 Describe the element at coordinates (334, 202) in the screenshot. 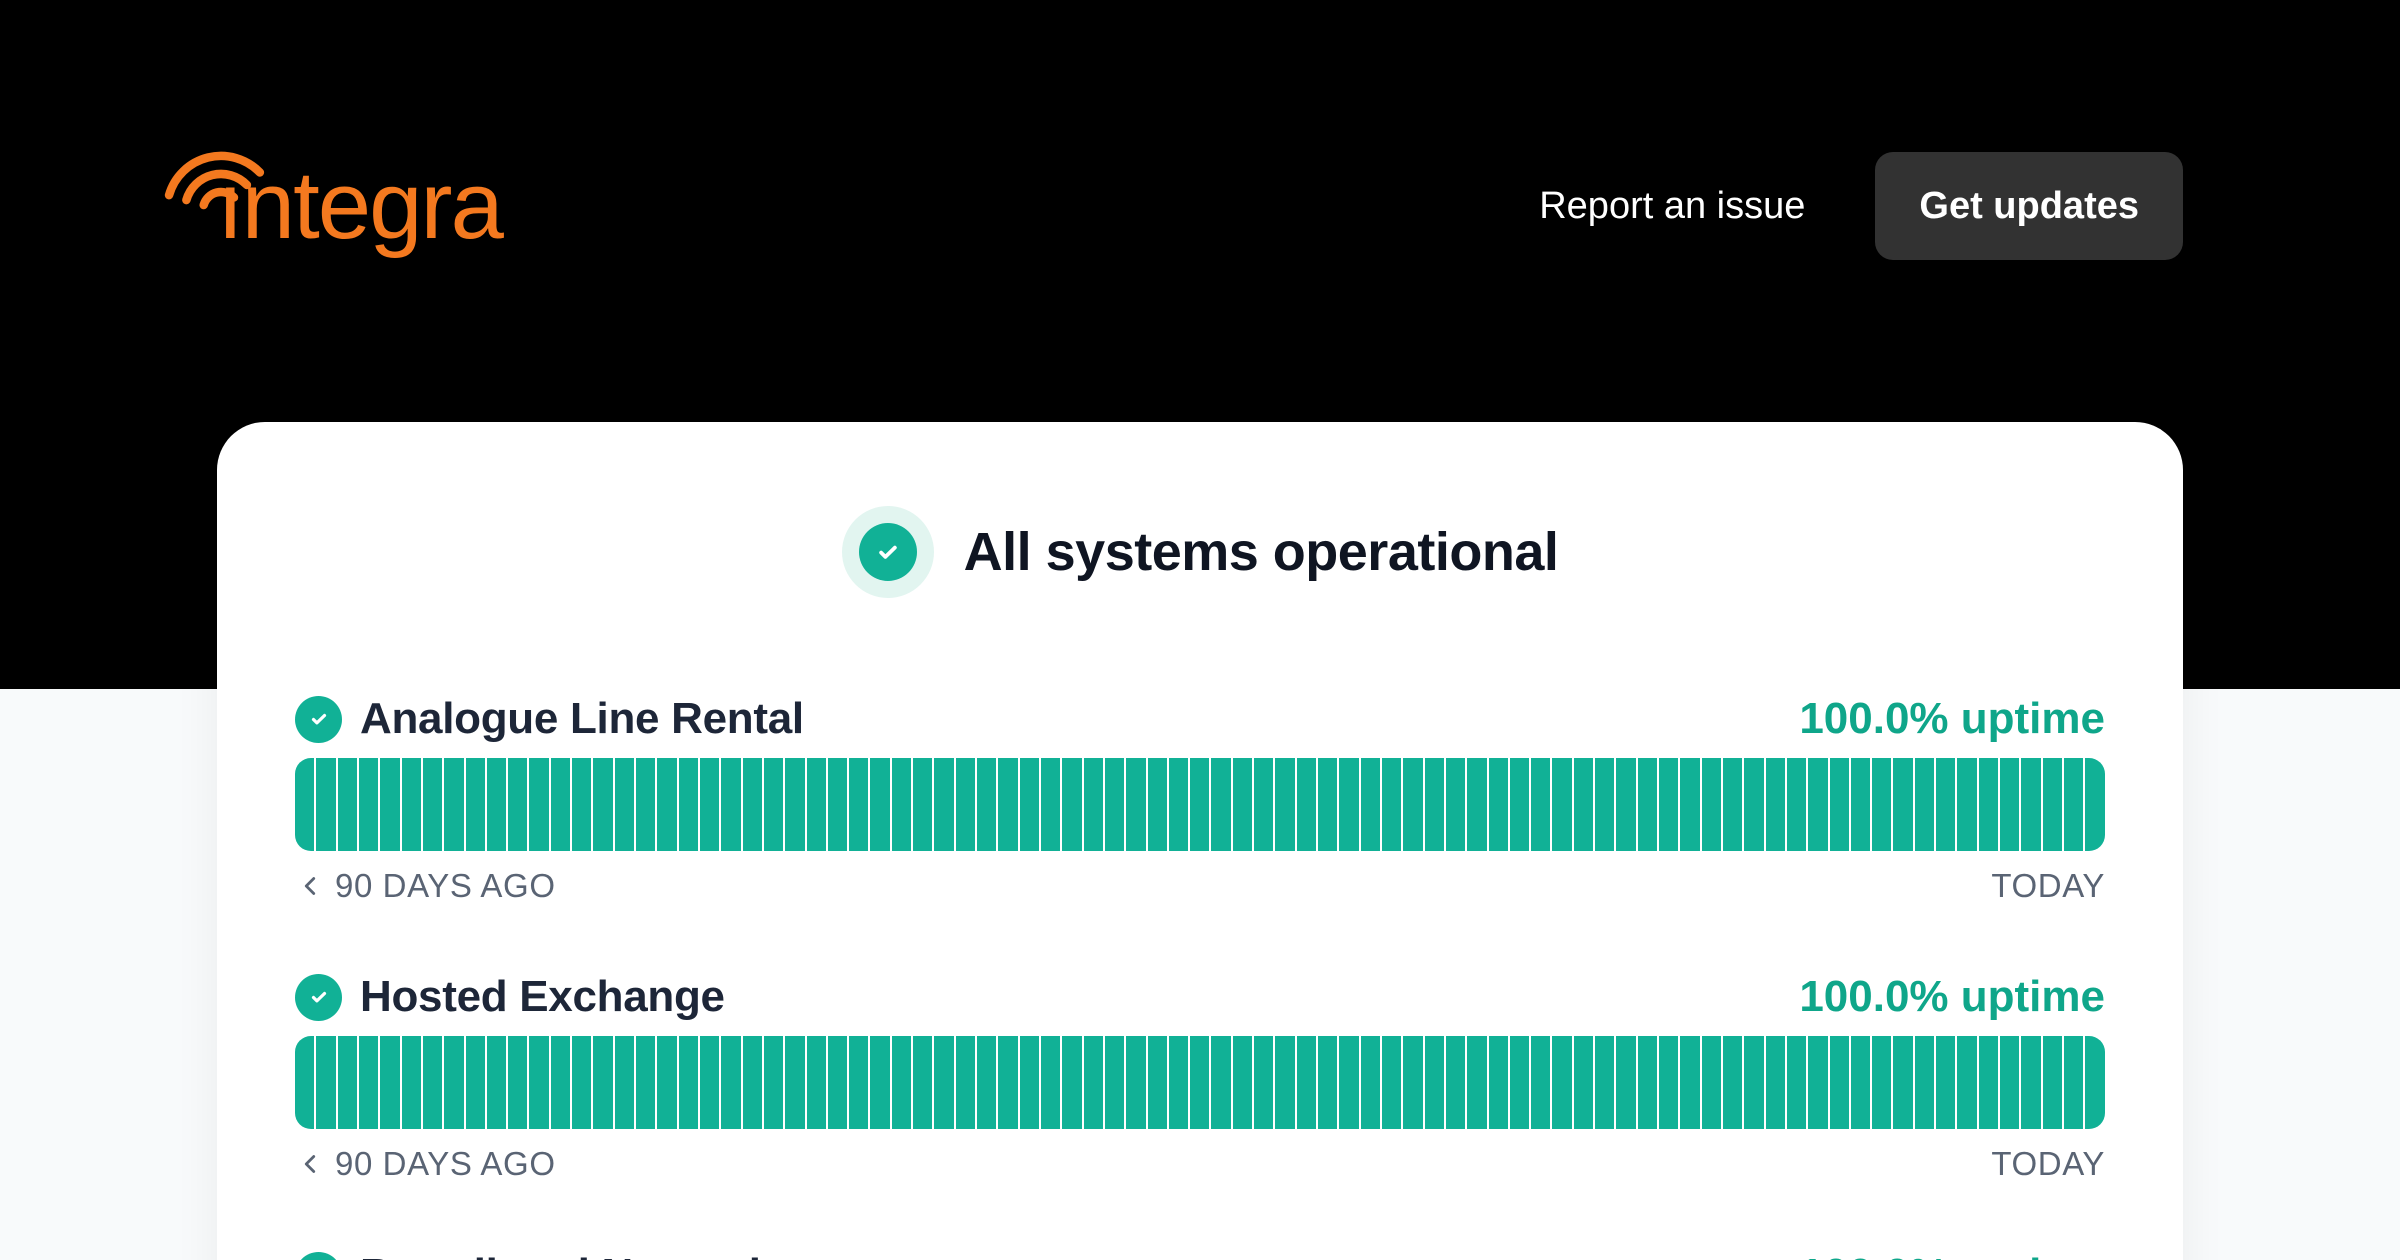

I see `brand-logo: ıntegra` at that location.